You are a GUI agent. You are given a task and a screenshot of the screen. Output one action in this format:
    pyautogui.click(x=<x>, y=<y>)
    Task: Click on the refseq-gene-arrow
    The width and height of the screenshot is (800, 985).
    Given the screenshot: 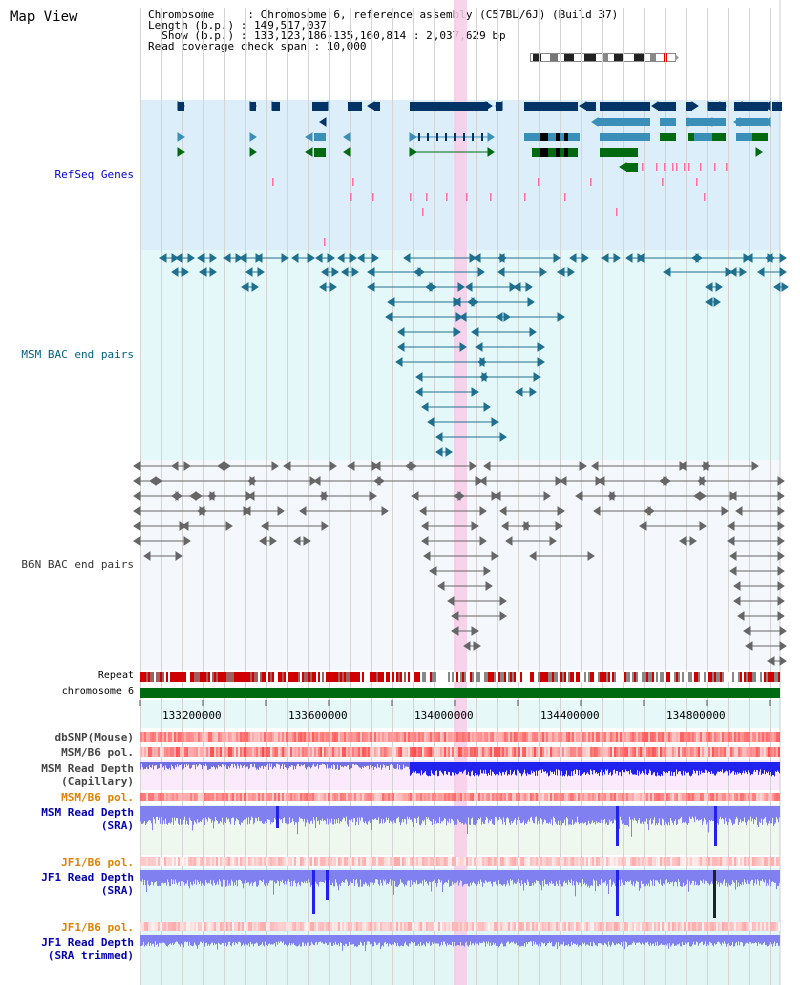 What is the action you would take?
    pyautogui.click(x=655, y=106)
    